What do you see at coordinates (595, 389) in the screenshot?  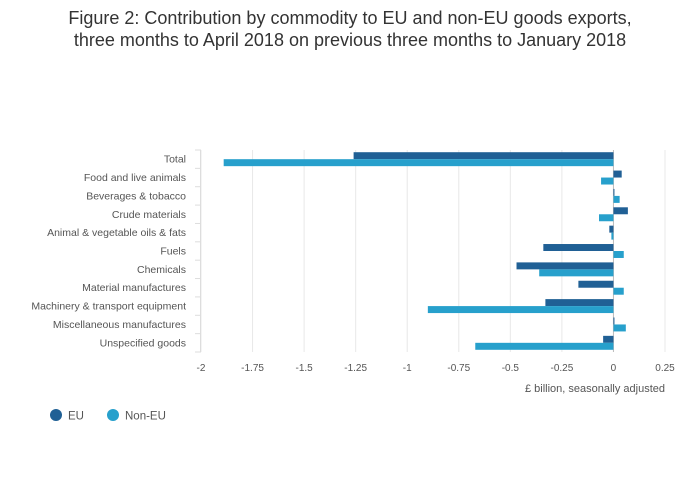 I see `x-axis-title: £ billion, seasonally adjusted` at bounding box center [595, 389].